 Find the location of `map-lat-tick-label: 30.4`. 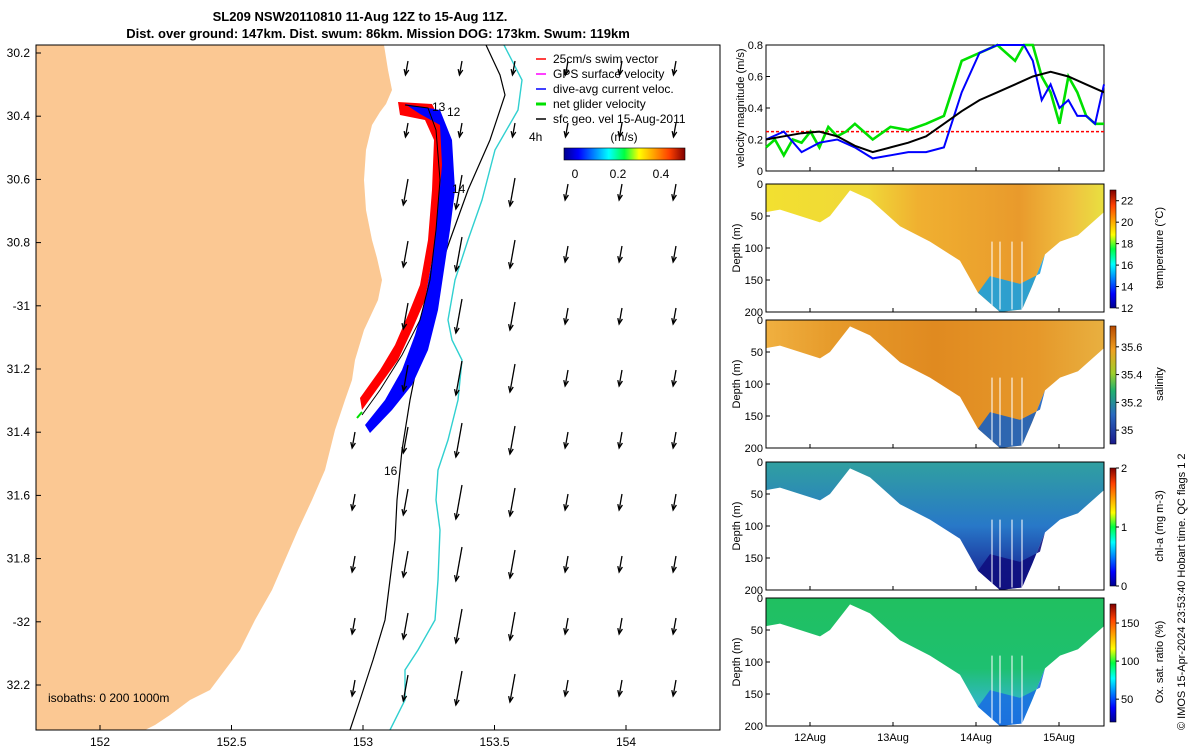

map-lat-tick-label: 30.4 is located at coordinates (19, 116).